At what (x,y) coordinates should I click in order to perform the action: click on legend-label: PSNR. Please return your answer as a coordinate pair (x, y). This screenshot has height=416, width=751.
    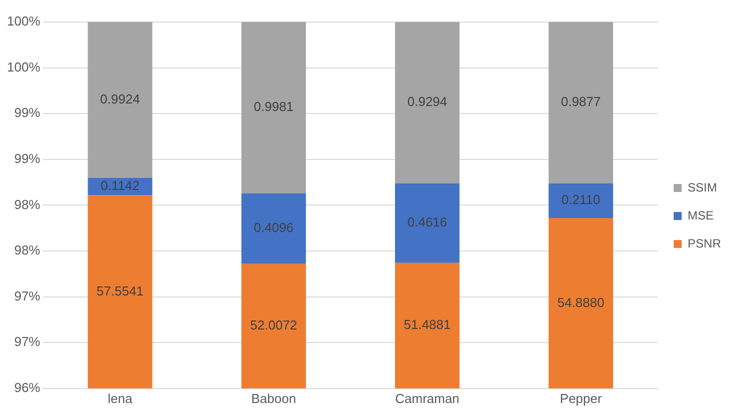
    Looking at the image, I should click on (705, 243).